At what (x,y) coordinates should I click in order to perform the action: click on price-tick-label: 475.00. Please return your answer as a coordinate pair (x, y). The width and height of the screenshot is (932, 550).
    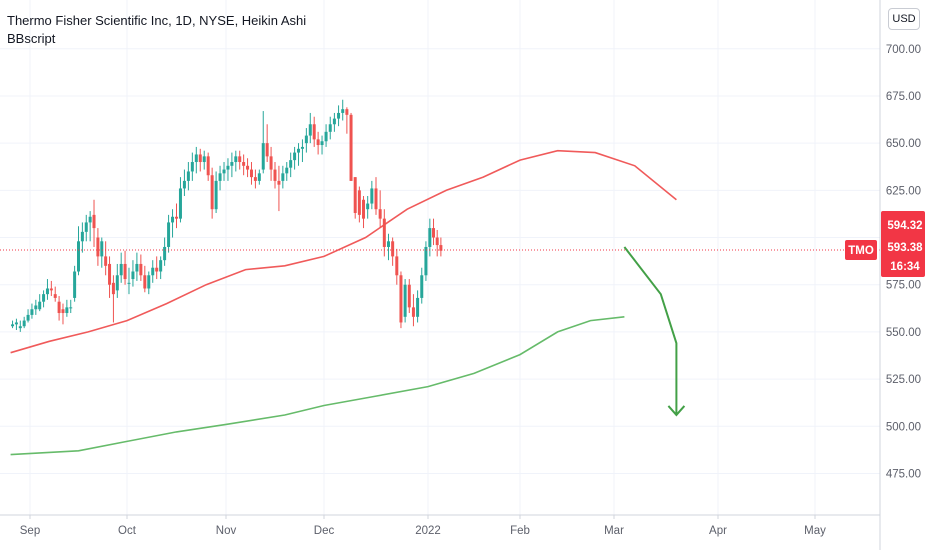
    Looking at the image, I should click on (903, 474).